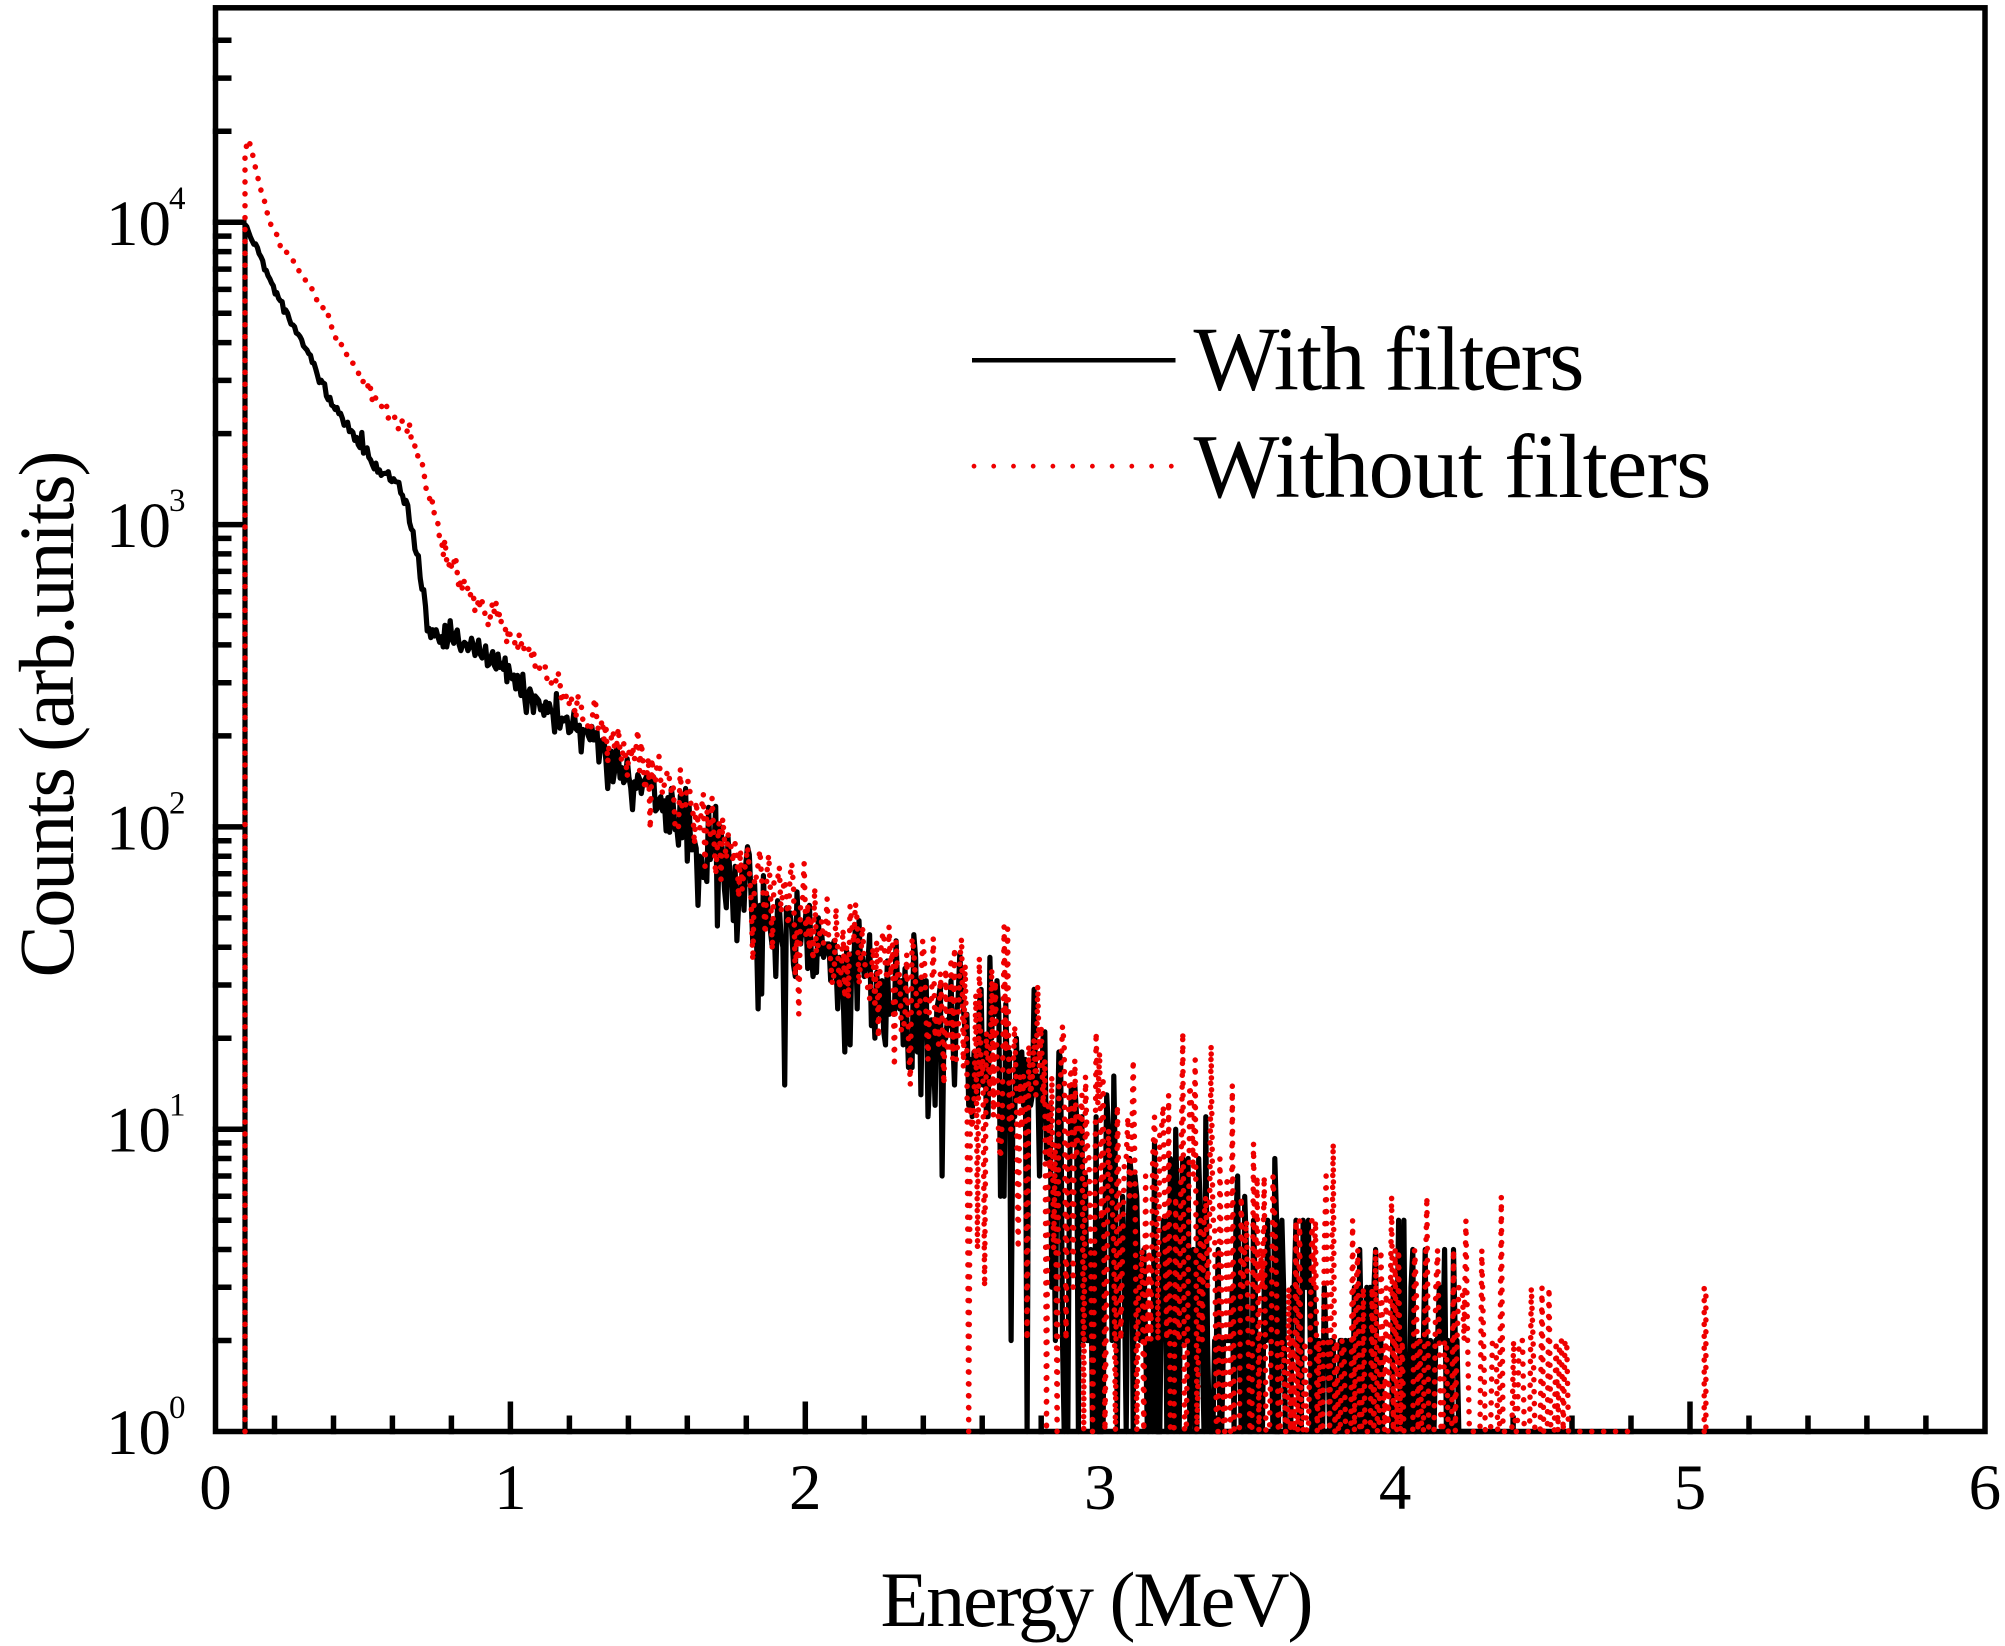 The width and height of the screenshot is (2005, 1646). What do you see at coordinates (46, 714) in the screenshot?
I see `svg-text: Counts (arb.units)` at bounding box center [46, 714].